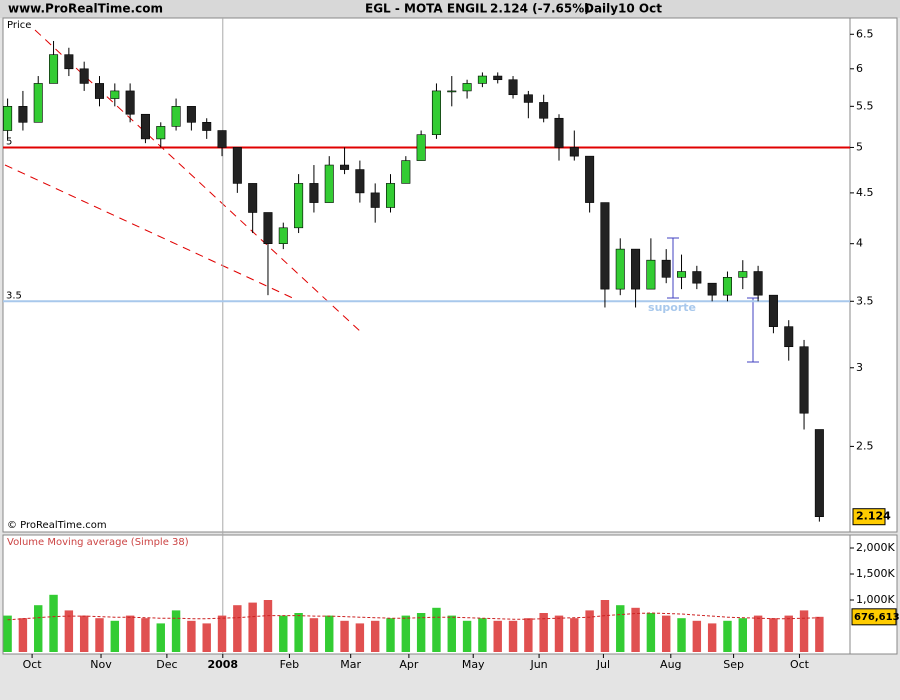  I want to click on panel-label: Volume Moving average (Simple 38), so click(98, 542).